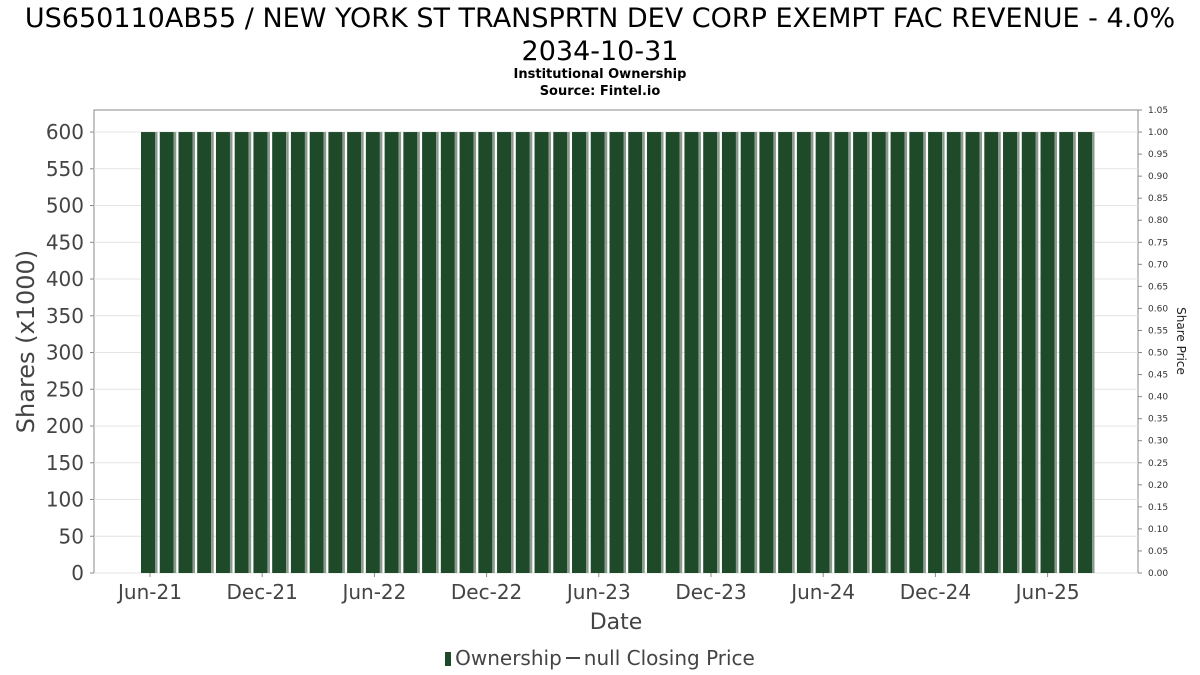 This screenshot has width=1200, height=675. What do you see at coordinates (65, 426) in the screenshot?
I see `y-tick-label: 200` at bounding box center [65, 426].